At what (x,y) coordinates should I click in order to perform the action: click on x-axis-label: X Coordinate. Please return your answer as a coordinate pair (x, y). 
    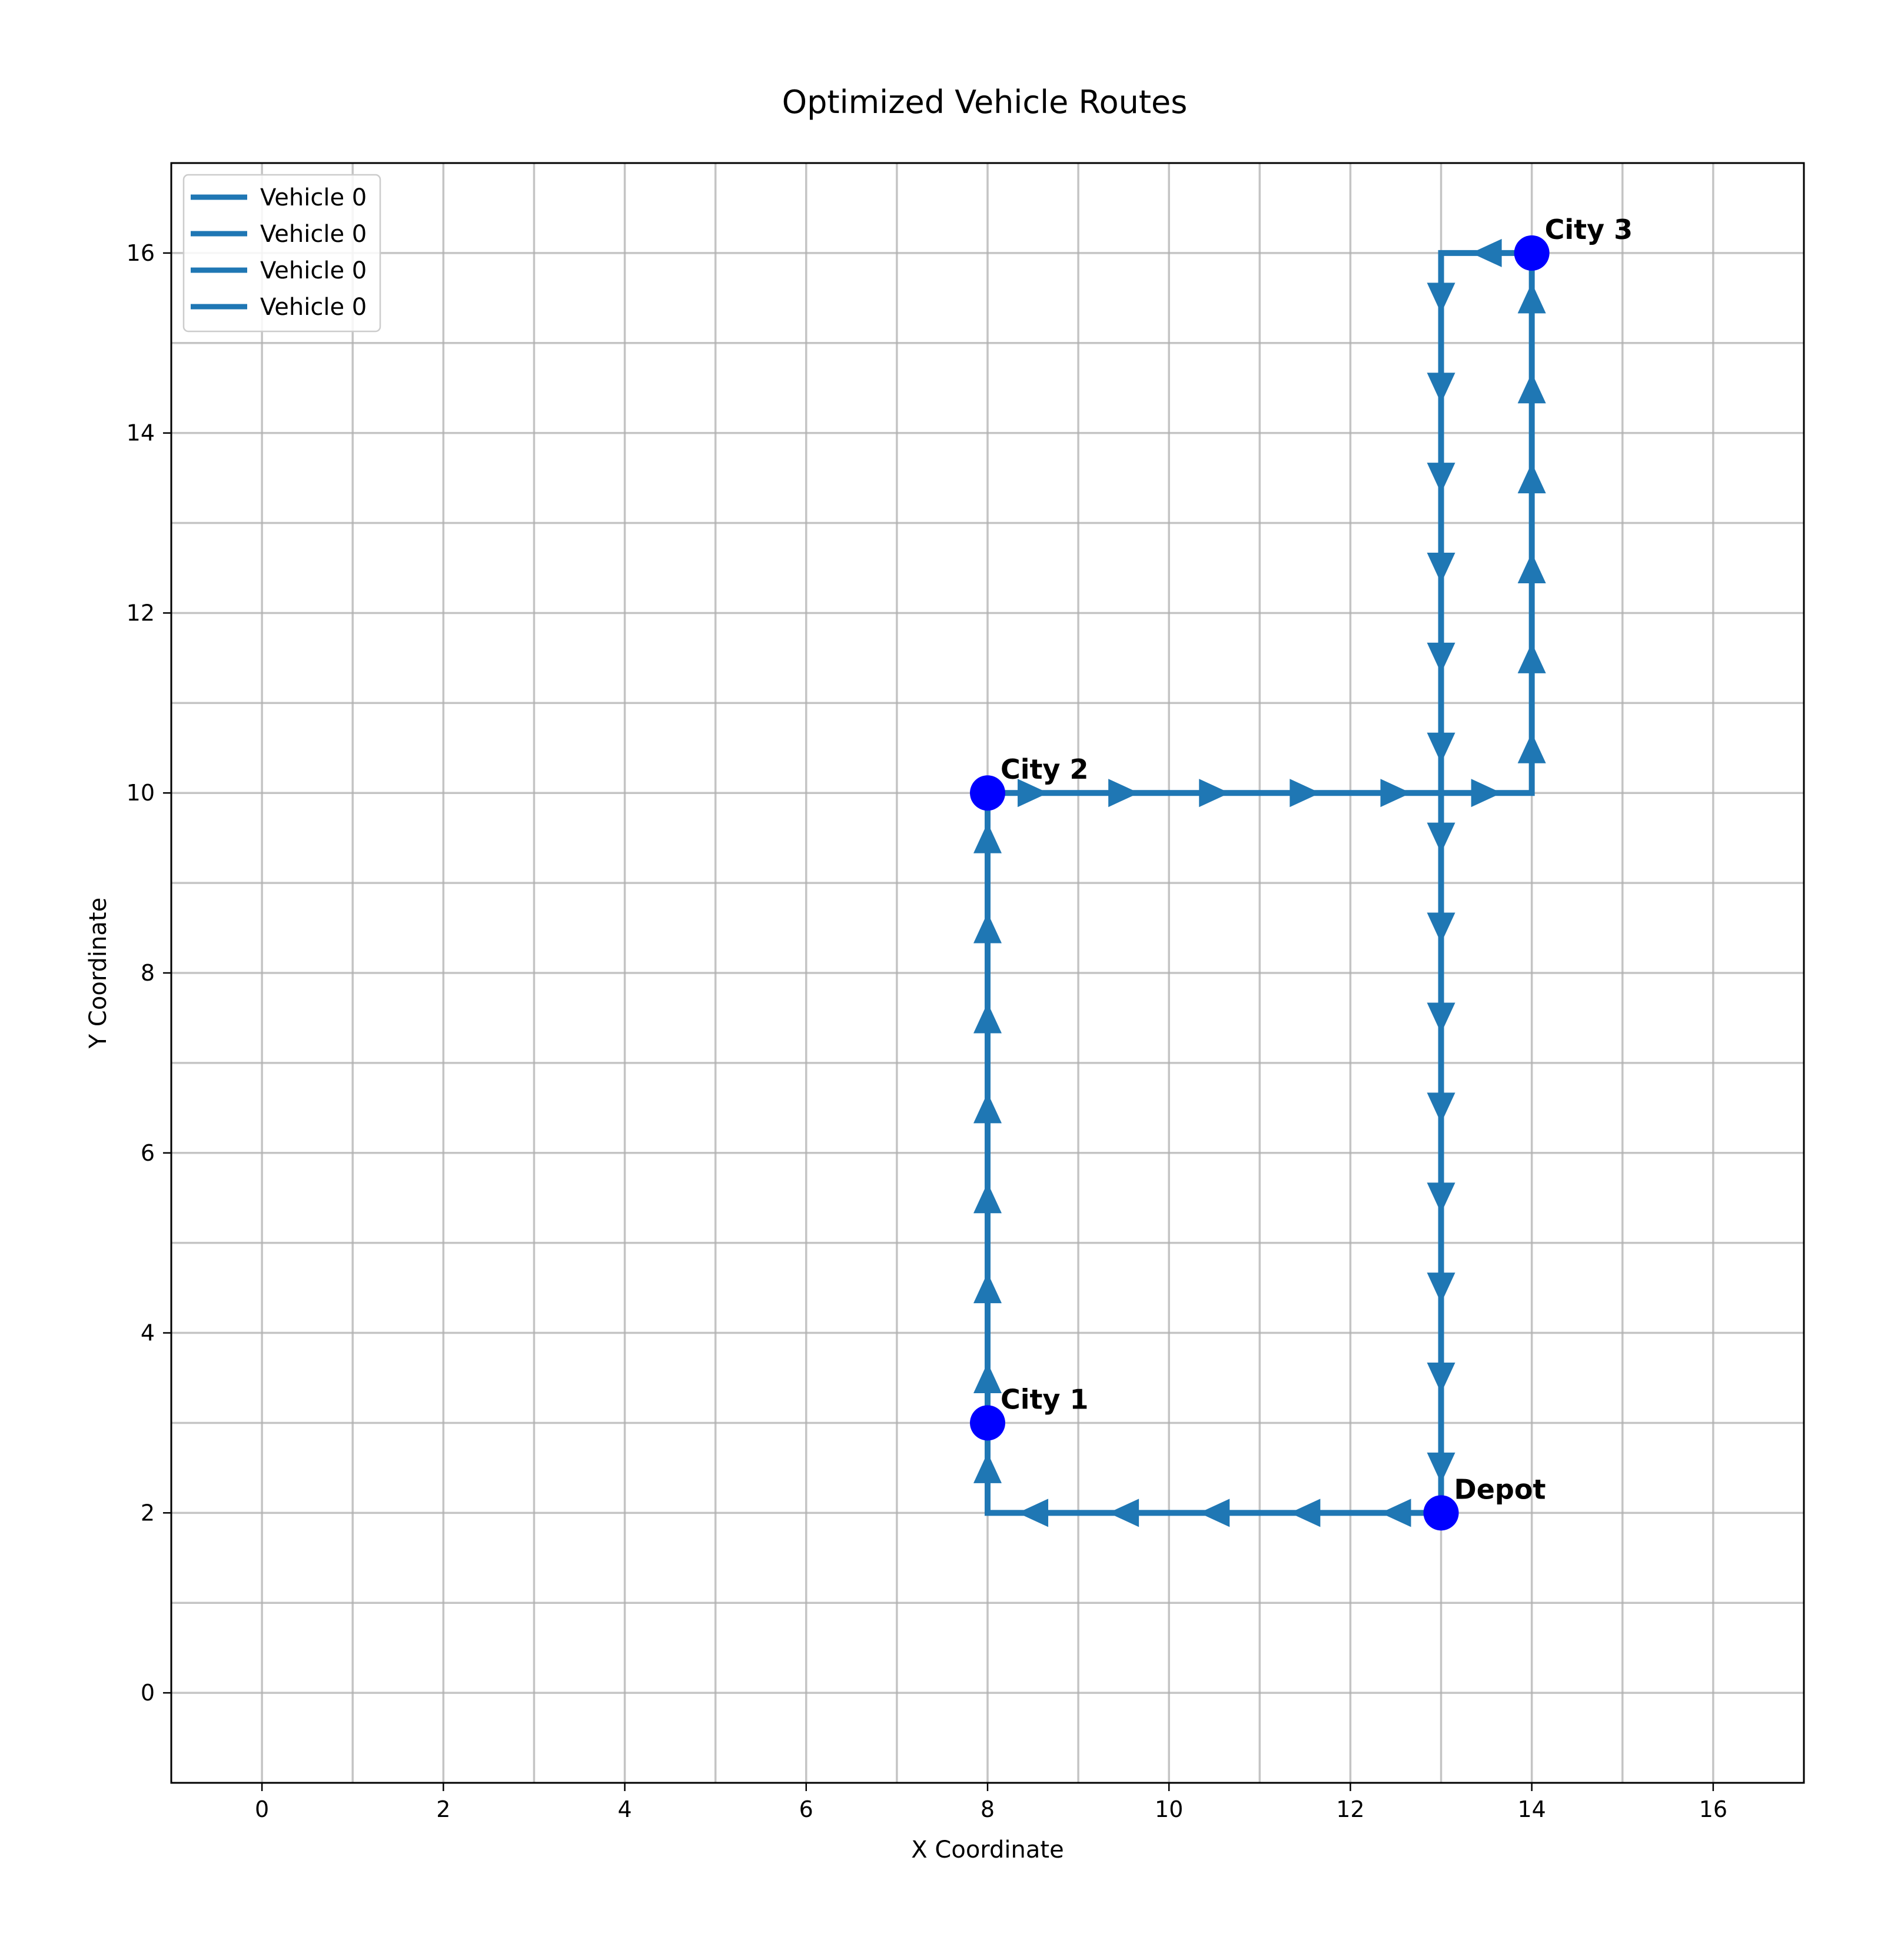
    Looking at the image, I should click on (987, 1849).